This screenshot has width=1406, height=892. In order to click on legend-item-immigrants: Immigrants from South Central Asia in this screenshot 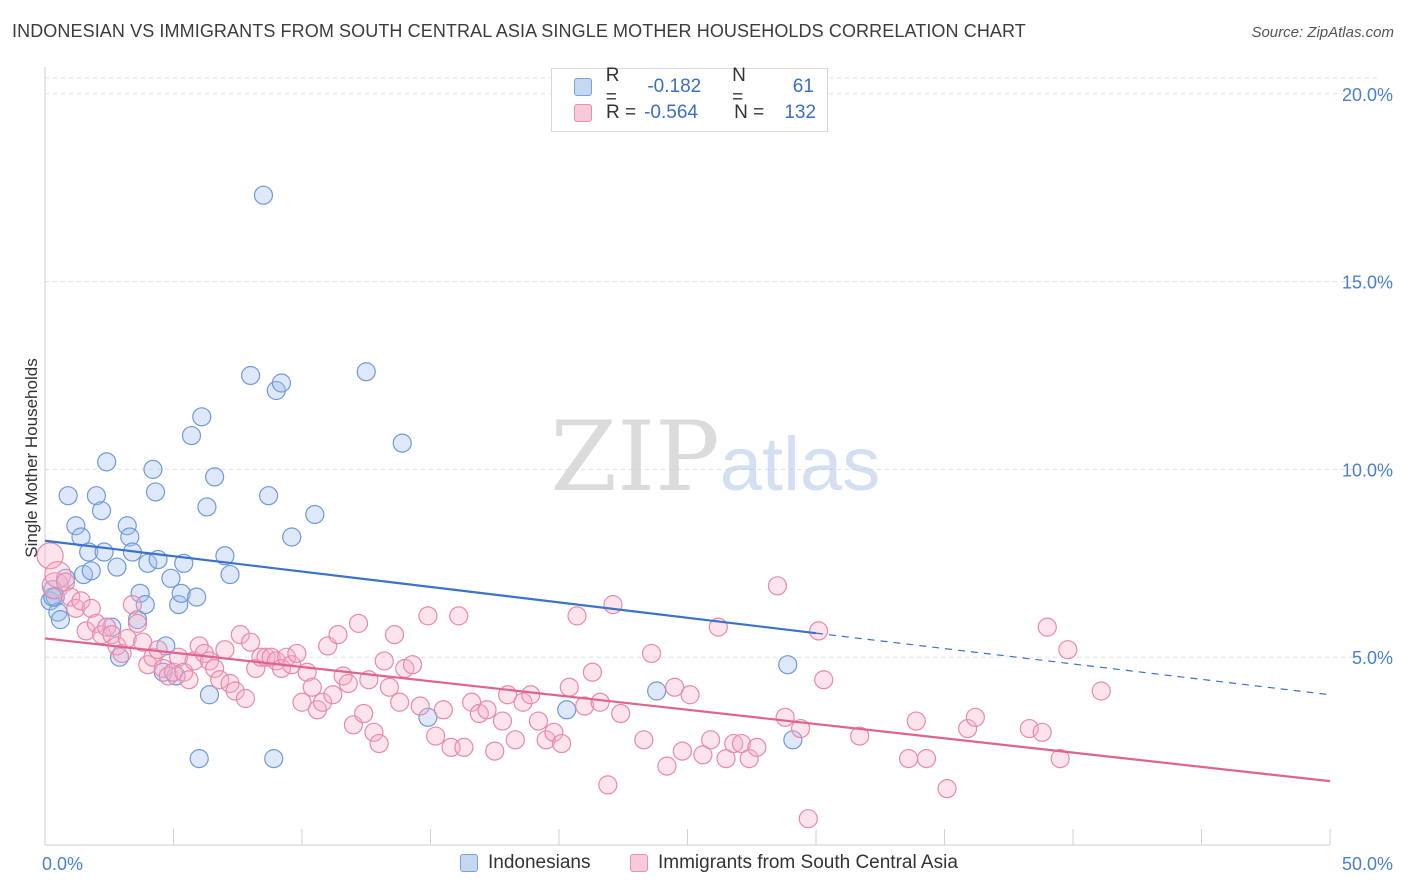, I will do `click(794, 863)`.